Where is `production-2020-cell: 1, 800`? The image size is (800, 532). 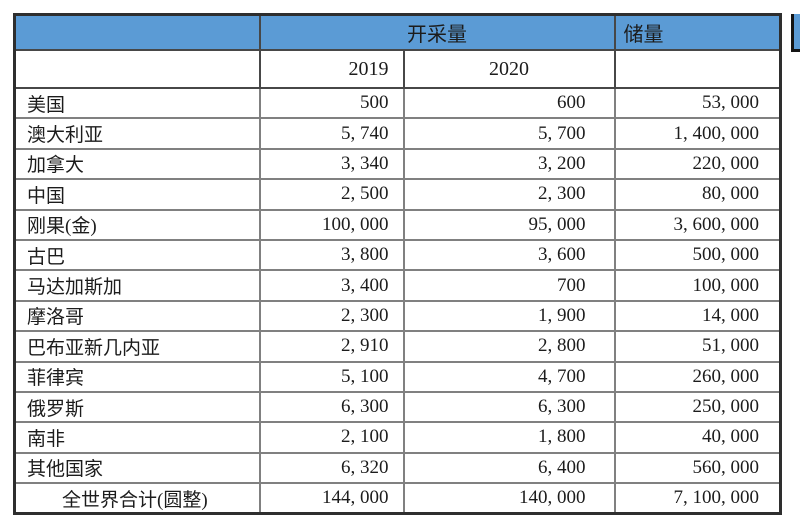 production-2020-cell: 1, 800 is located at coordinates (509, 437).